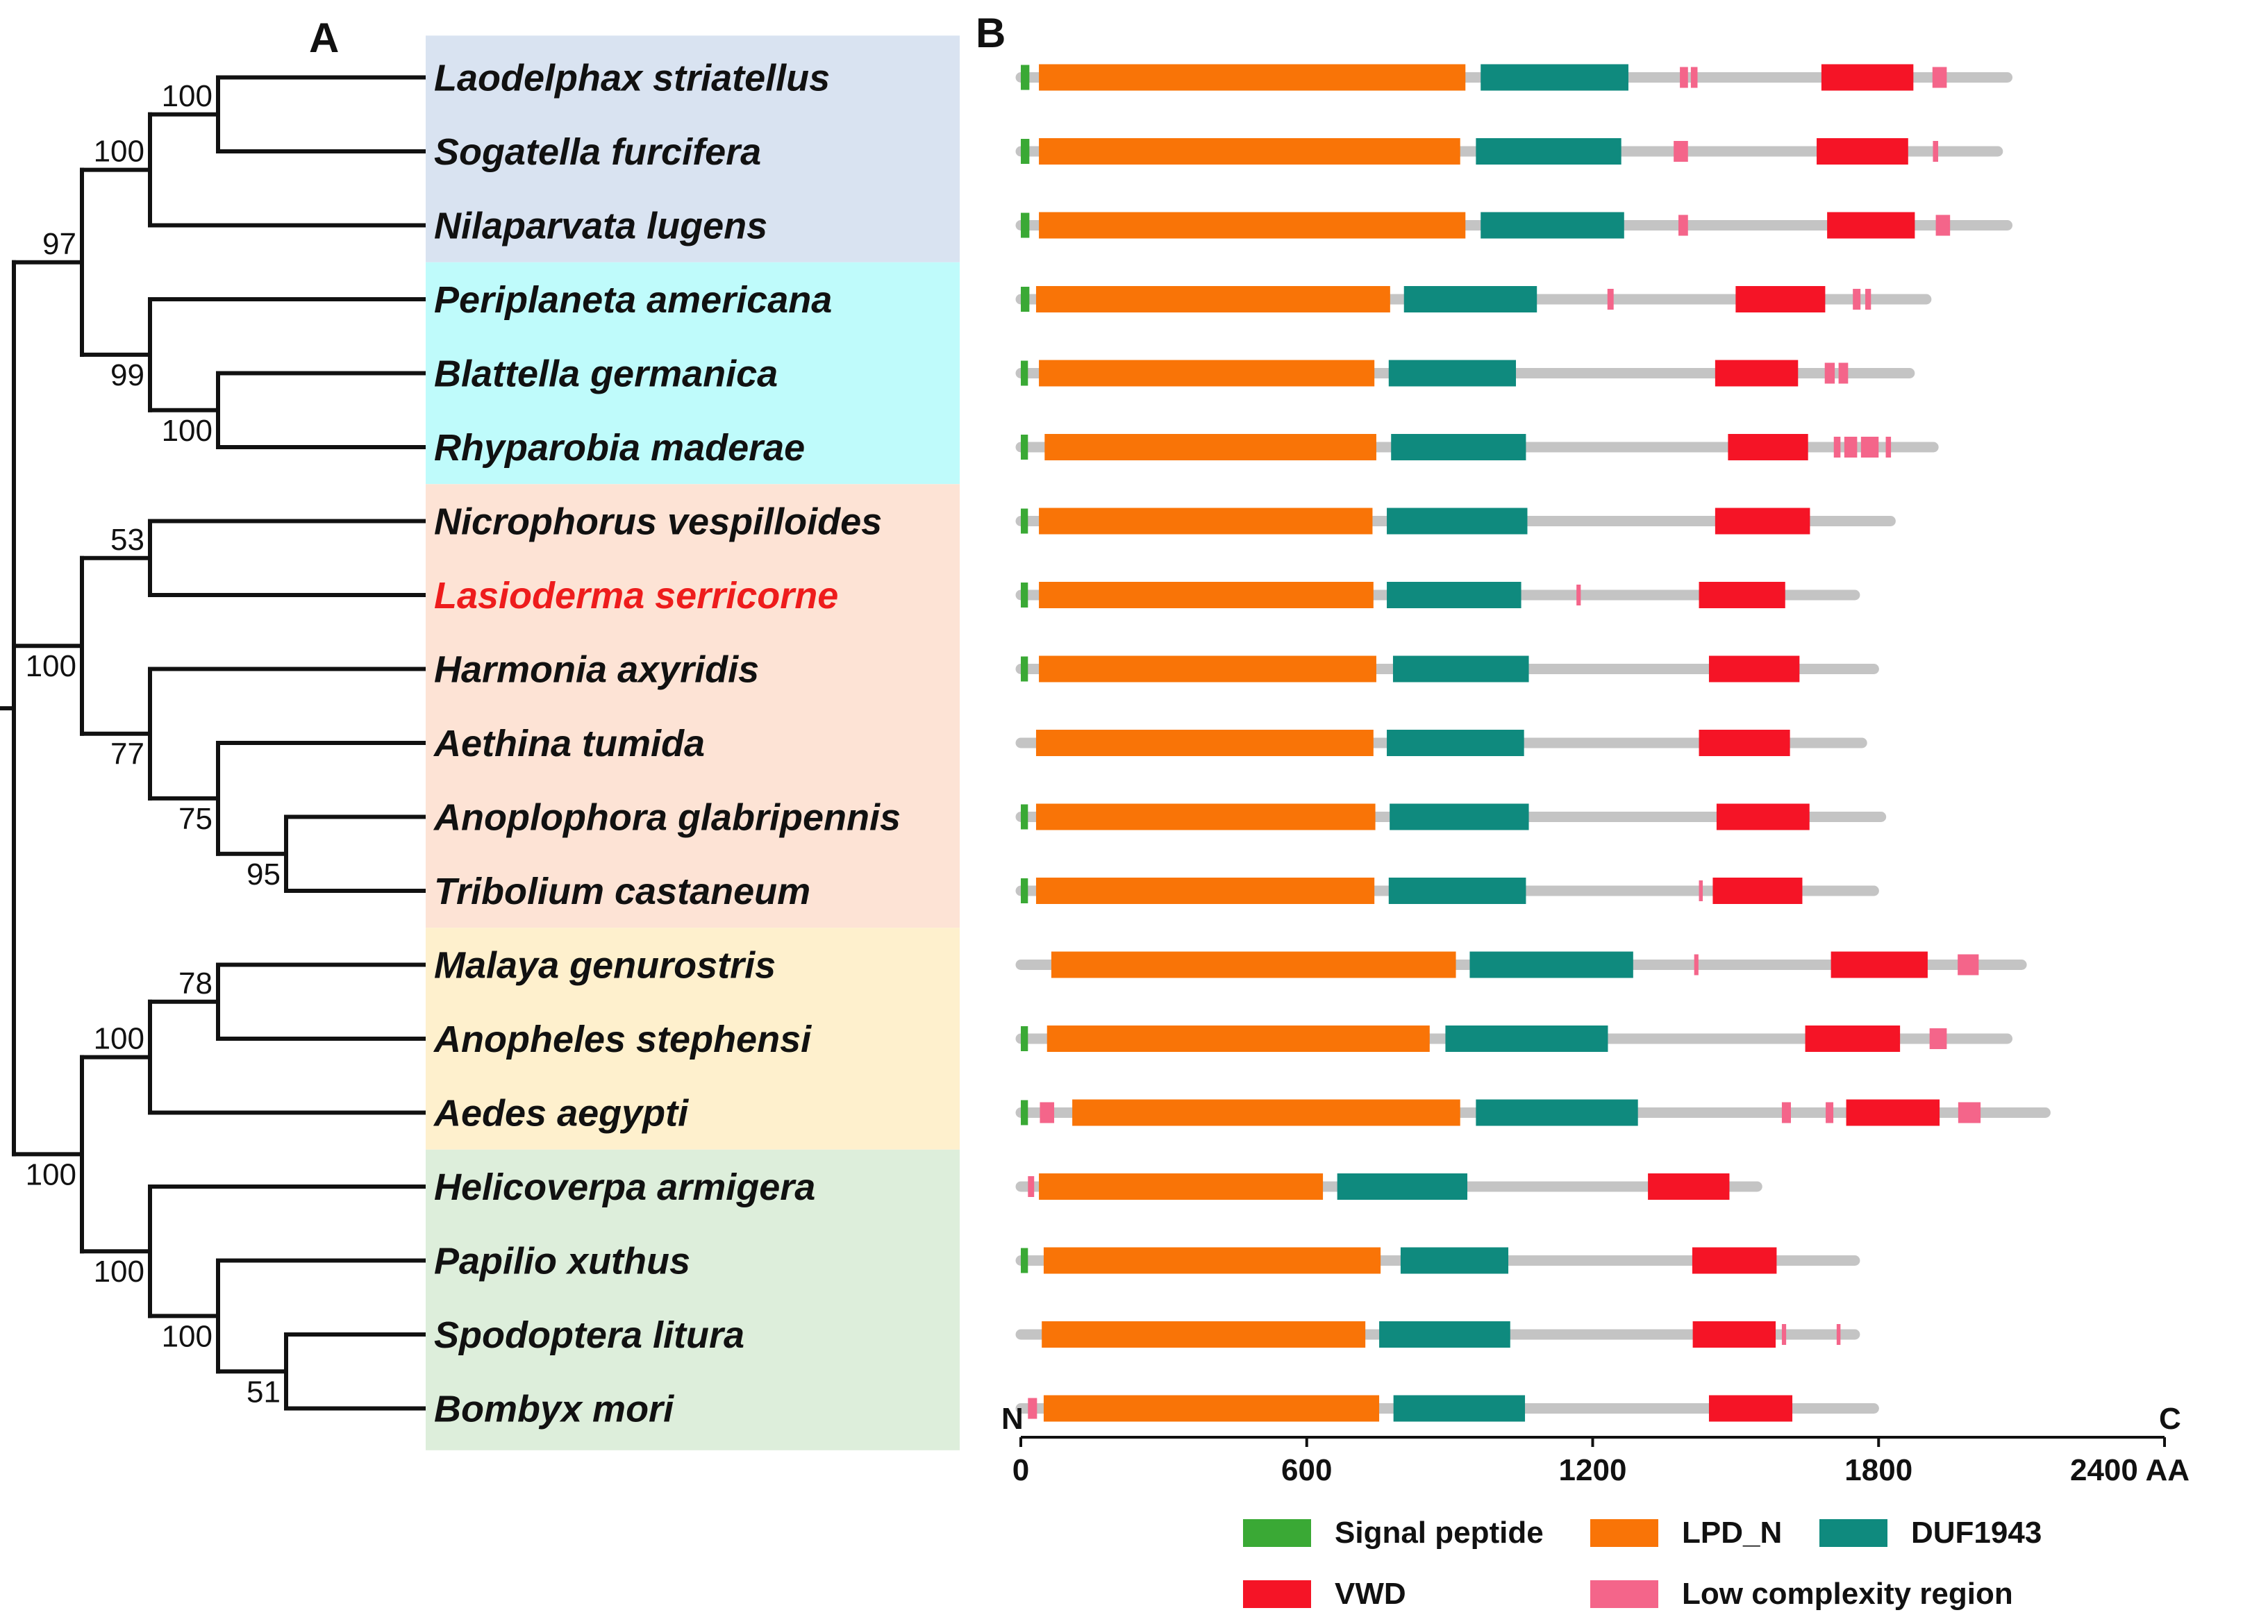 This screenshot has width=2268, height=1624. Describe the element at coordinates (605, 966) in the screenshot. I see `species-label: Malaya genurostris` at that location.